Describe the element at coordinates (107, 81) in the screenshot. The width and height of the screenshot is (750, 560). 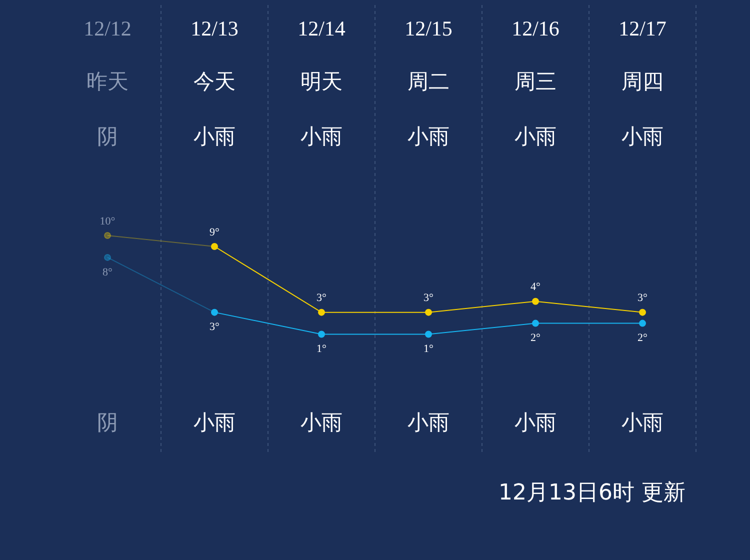
I see `text: 昨天` at that location.